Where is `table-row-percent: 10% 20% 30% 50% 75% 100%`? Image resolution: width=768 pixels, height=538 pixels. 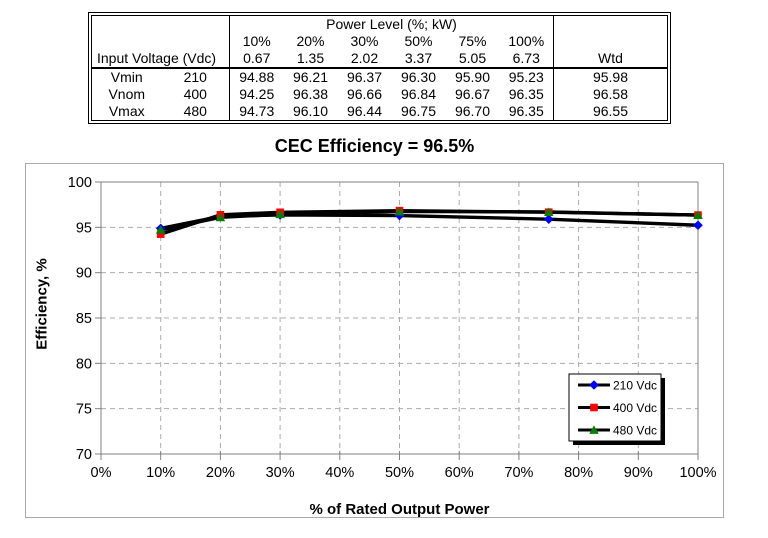
table-row-percent: 10% 20% 30% 50% 75% 100% is located at coordinates (380, 41).